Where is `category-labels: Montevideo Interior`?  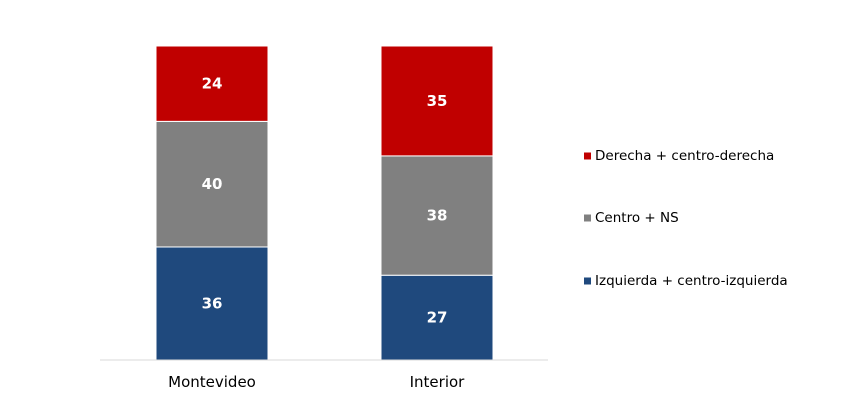 category-labels: Montevideo Interior is located at coordinates (316, 382).